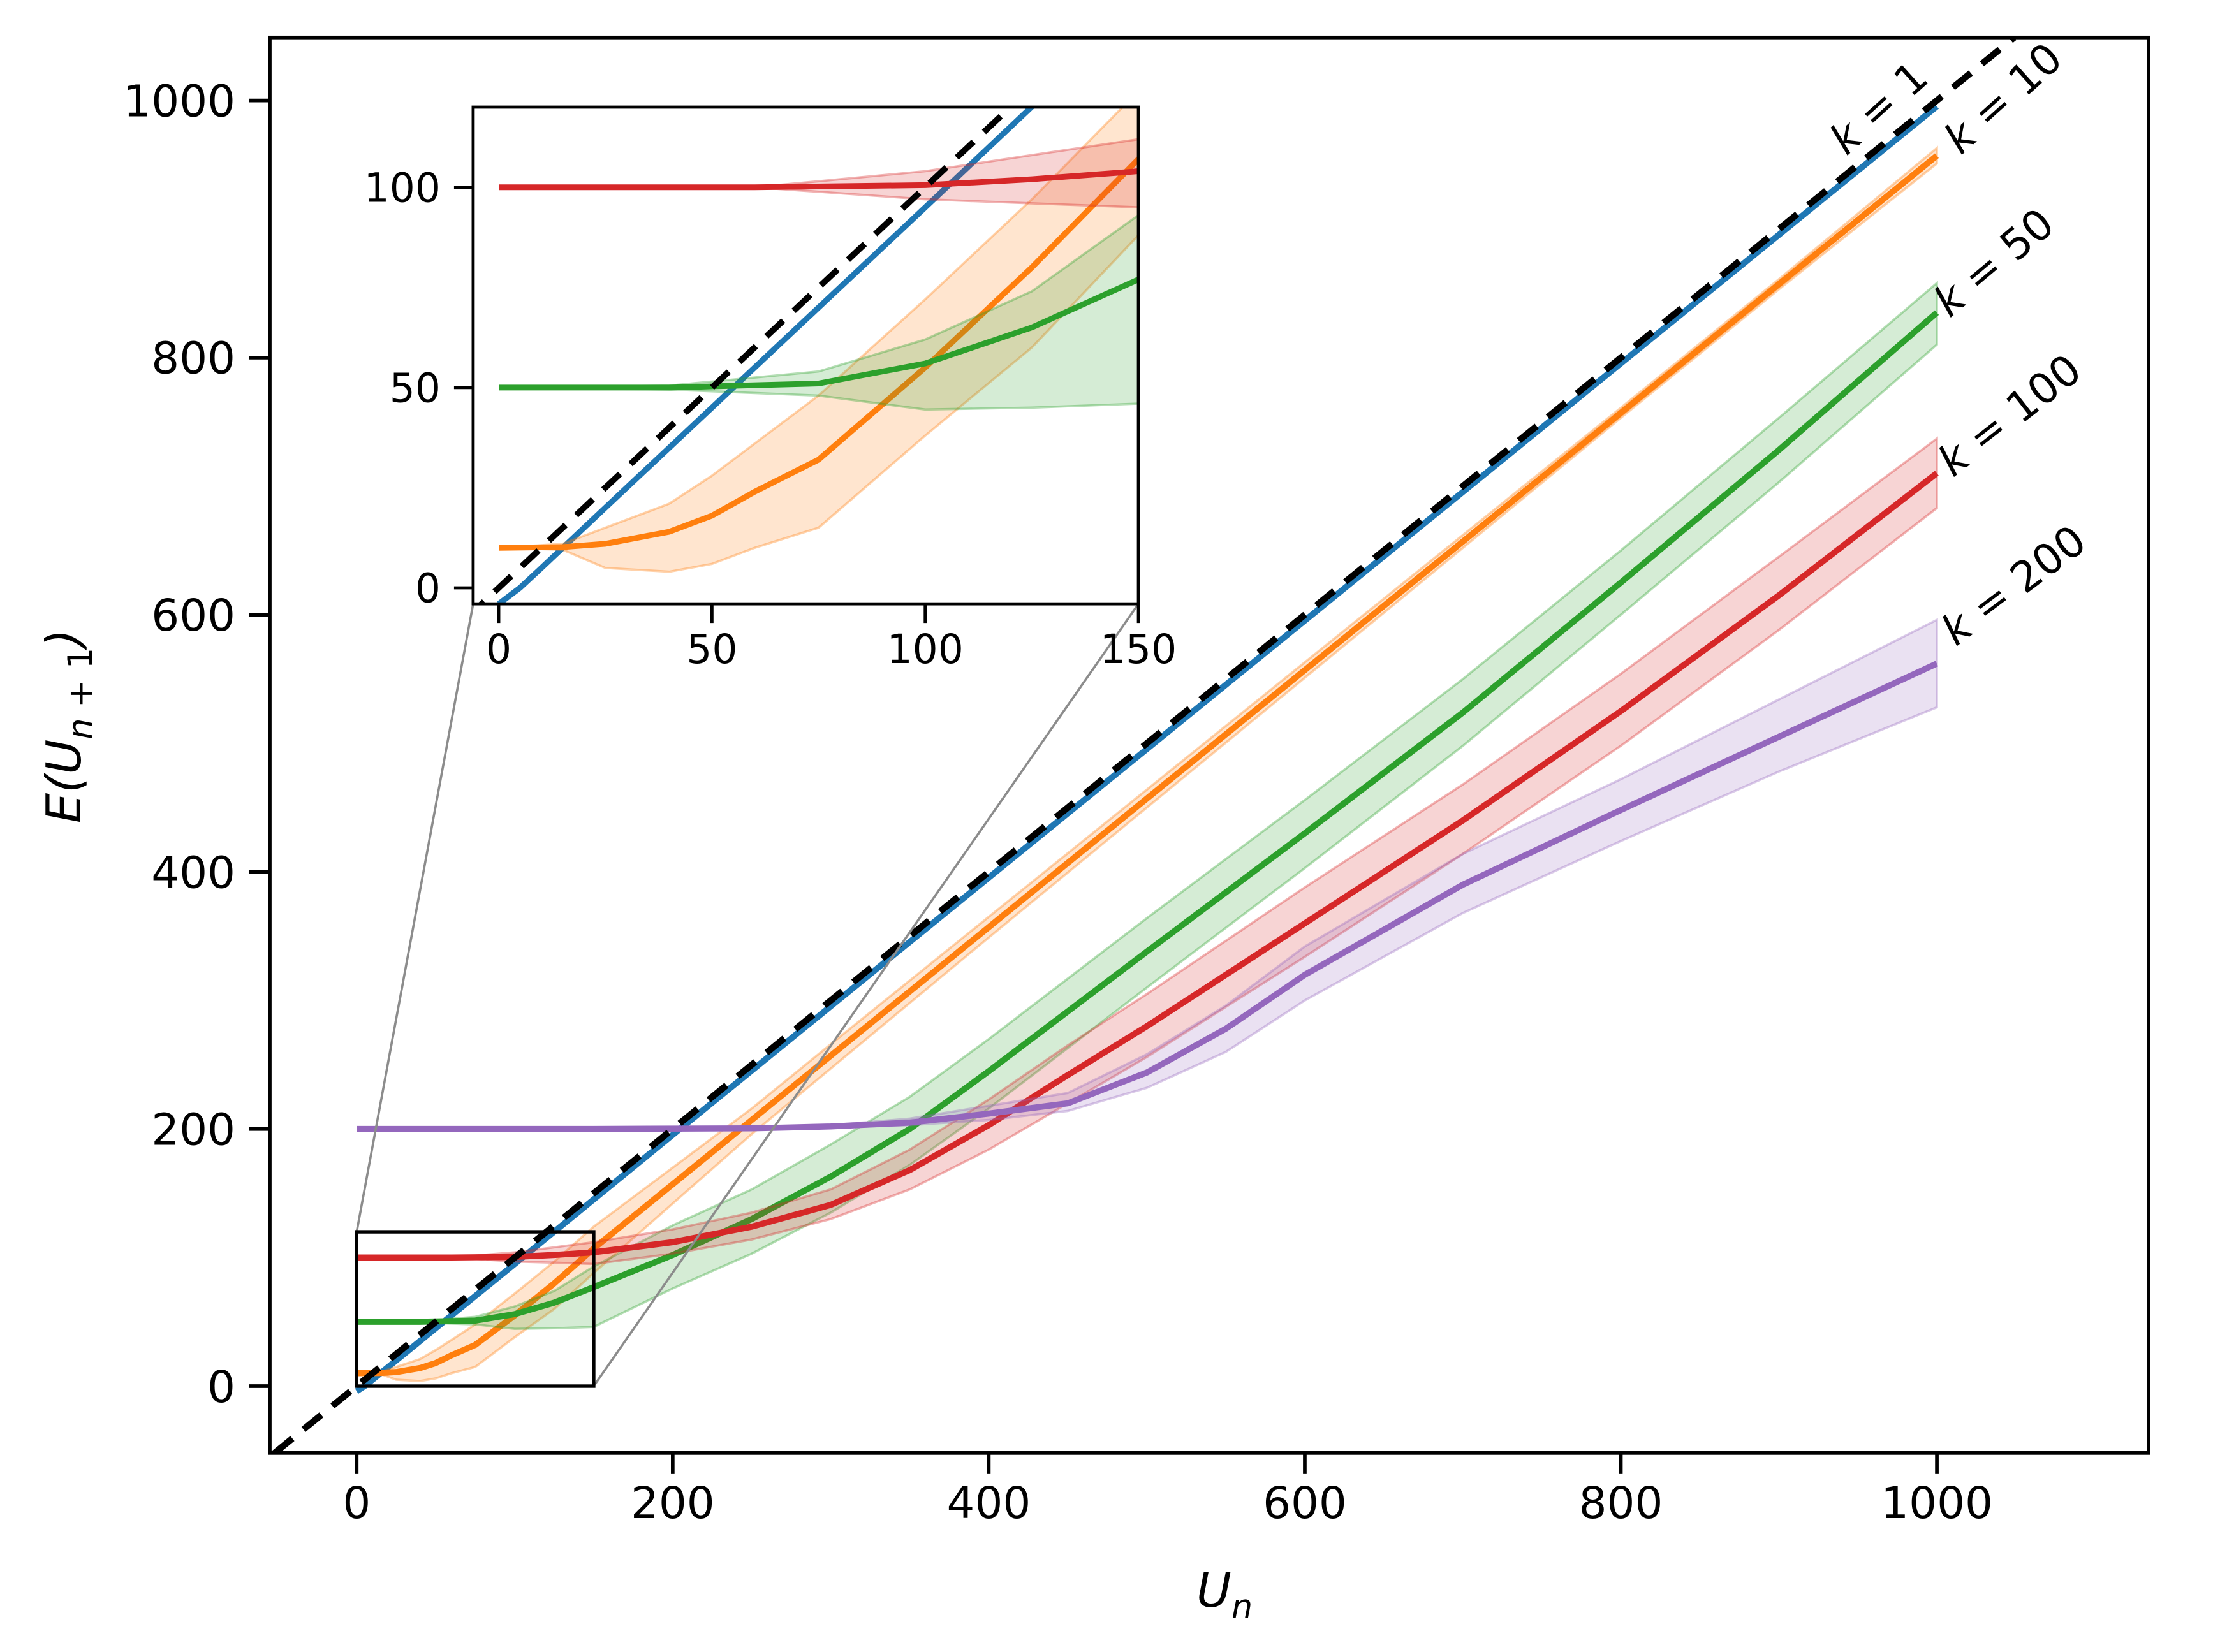  What do you see at coordinates (193, 616) in the screenshot?
I see `main-y-tick-label: 600` at bounding box center [193, 616].